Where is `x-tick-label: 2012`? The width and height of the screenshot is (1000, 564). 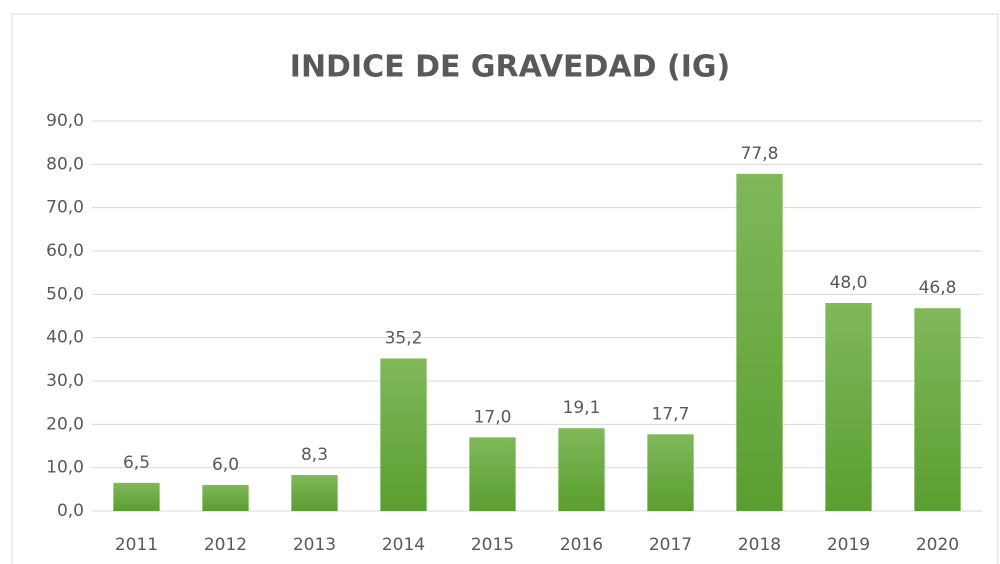 x-tick-label: 2012 is located at coordinates (225, 545).